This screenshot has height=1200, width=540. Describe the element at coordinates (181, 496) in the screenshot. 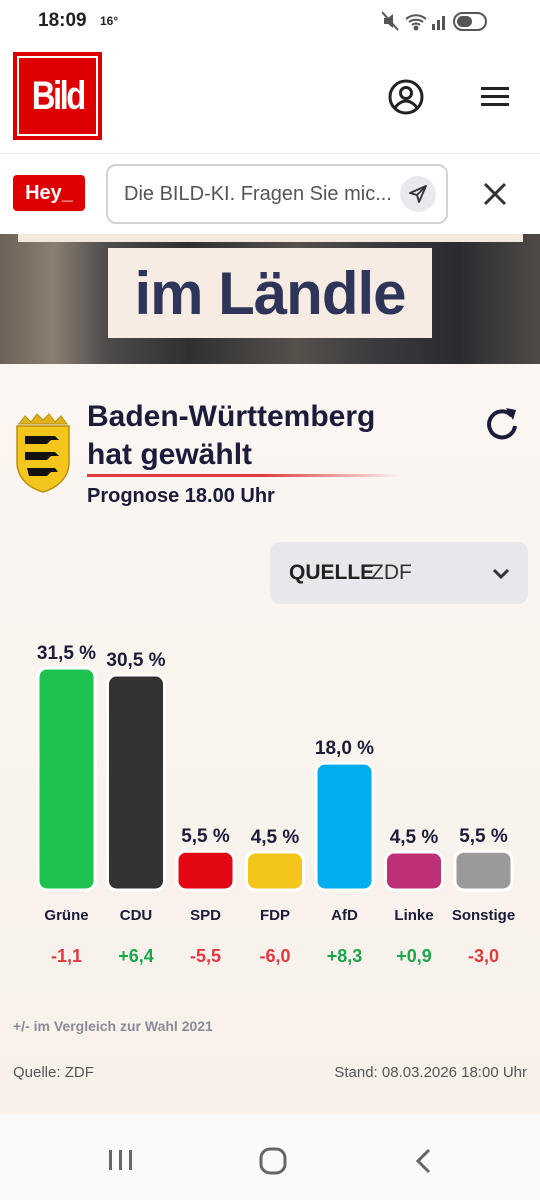

I see `widget-subtitle: Prognose 18.00 Uhr` at that location.